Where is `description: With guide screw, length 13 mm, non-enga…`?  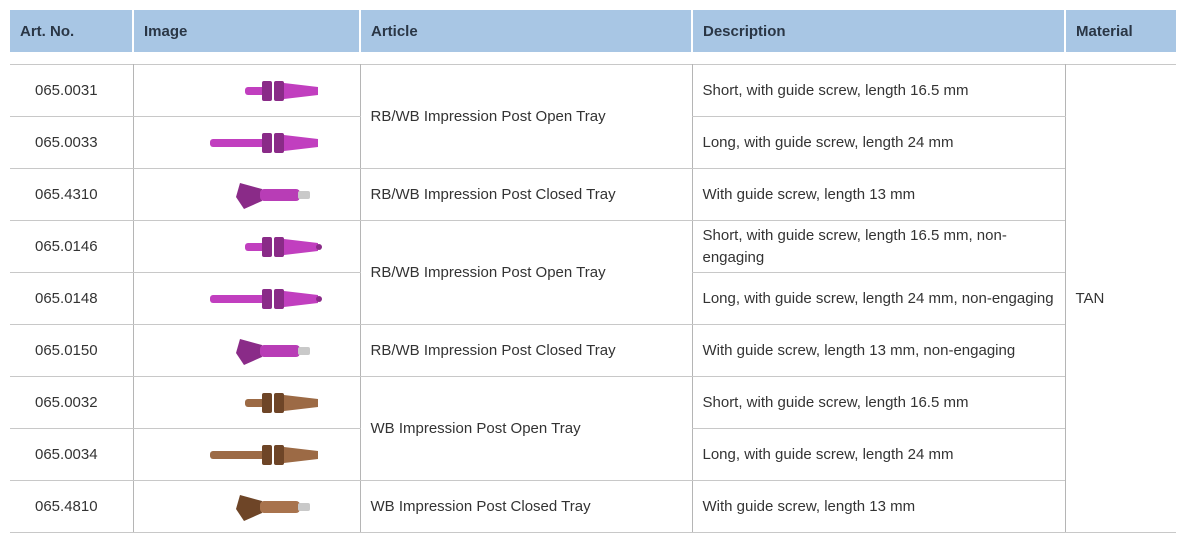 description: With guide screw, length 13 mm, non-enga… is located at coordinates (878, 350).